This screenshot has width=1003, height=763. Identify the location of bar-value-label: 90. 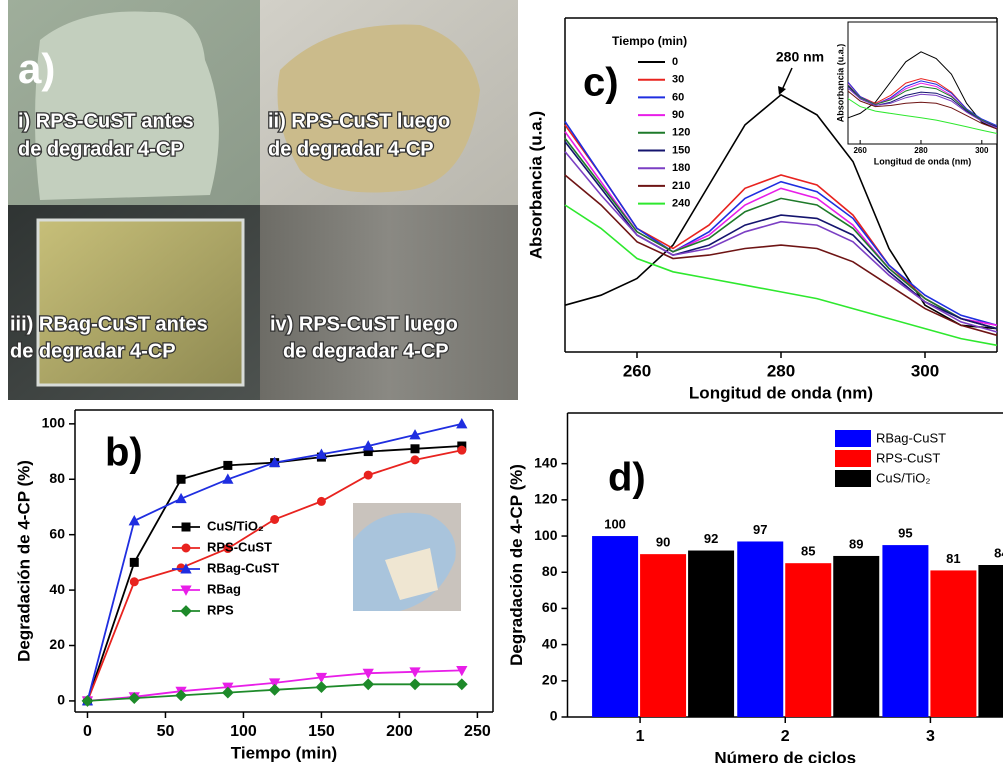
(663, 542).